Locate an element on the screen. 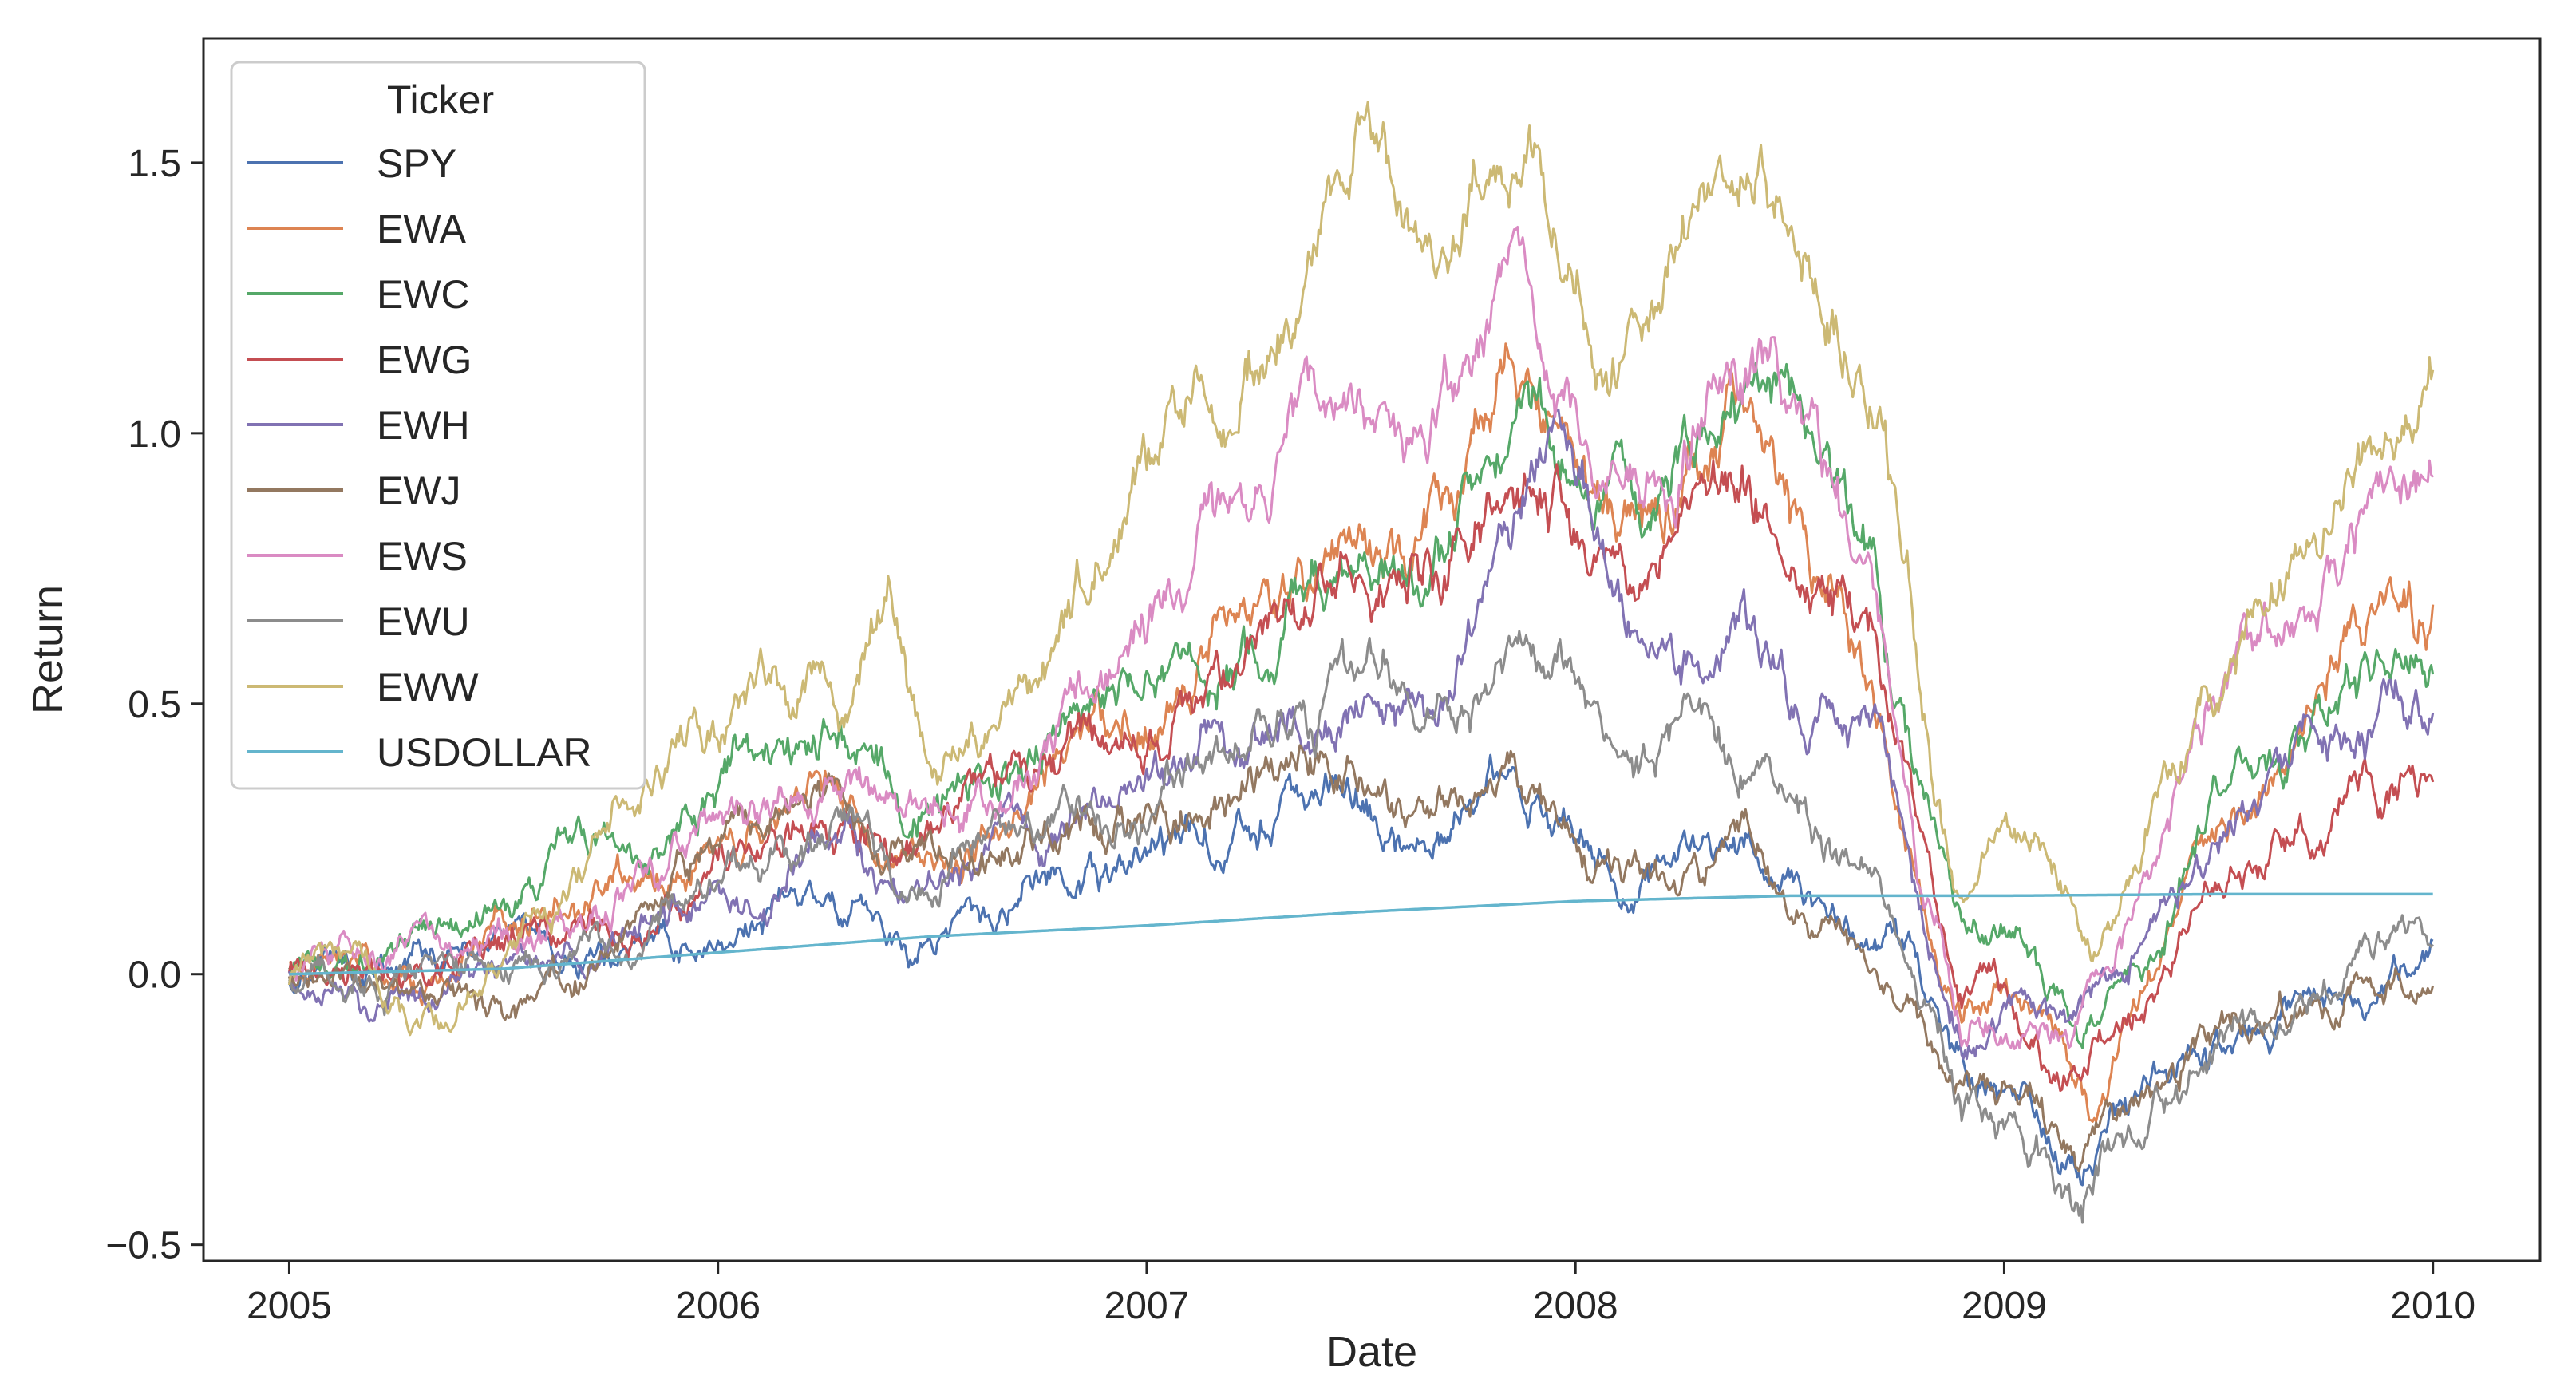 The height and width of the screenshot is (1383, 2576). y-axis-title: Return is located at coordinates (48, 649).